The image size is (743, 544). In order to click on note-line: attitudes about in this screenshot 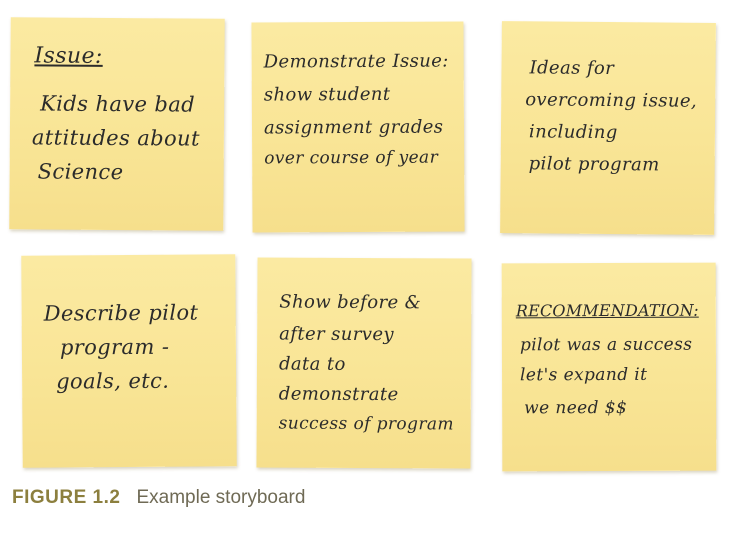, I will do `click(115, 138)`.